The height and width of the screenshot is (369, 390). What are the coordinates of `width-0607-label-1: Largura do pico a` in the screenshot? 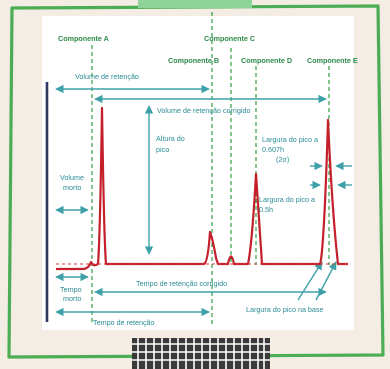 It's located at (290, 139).